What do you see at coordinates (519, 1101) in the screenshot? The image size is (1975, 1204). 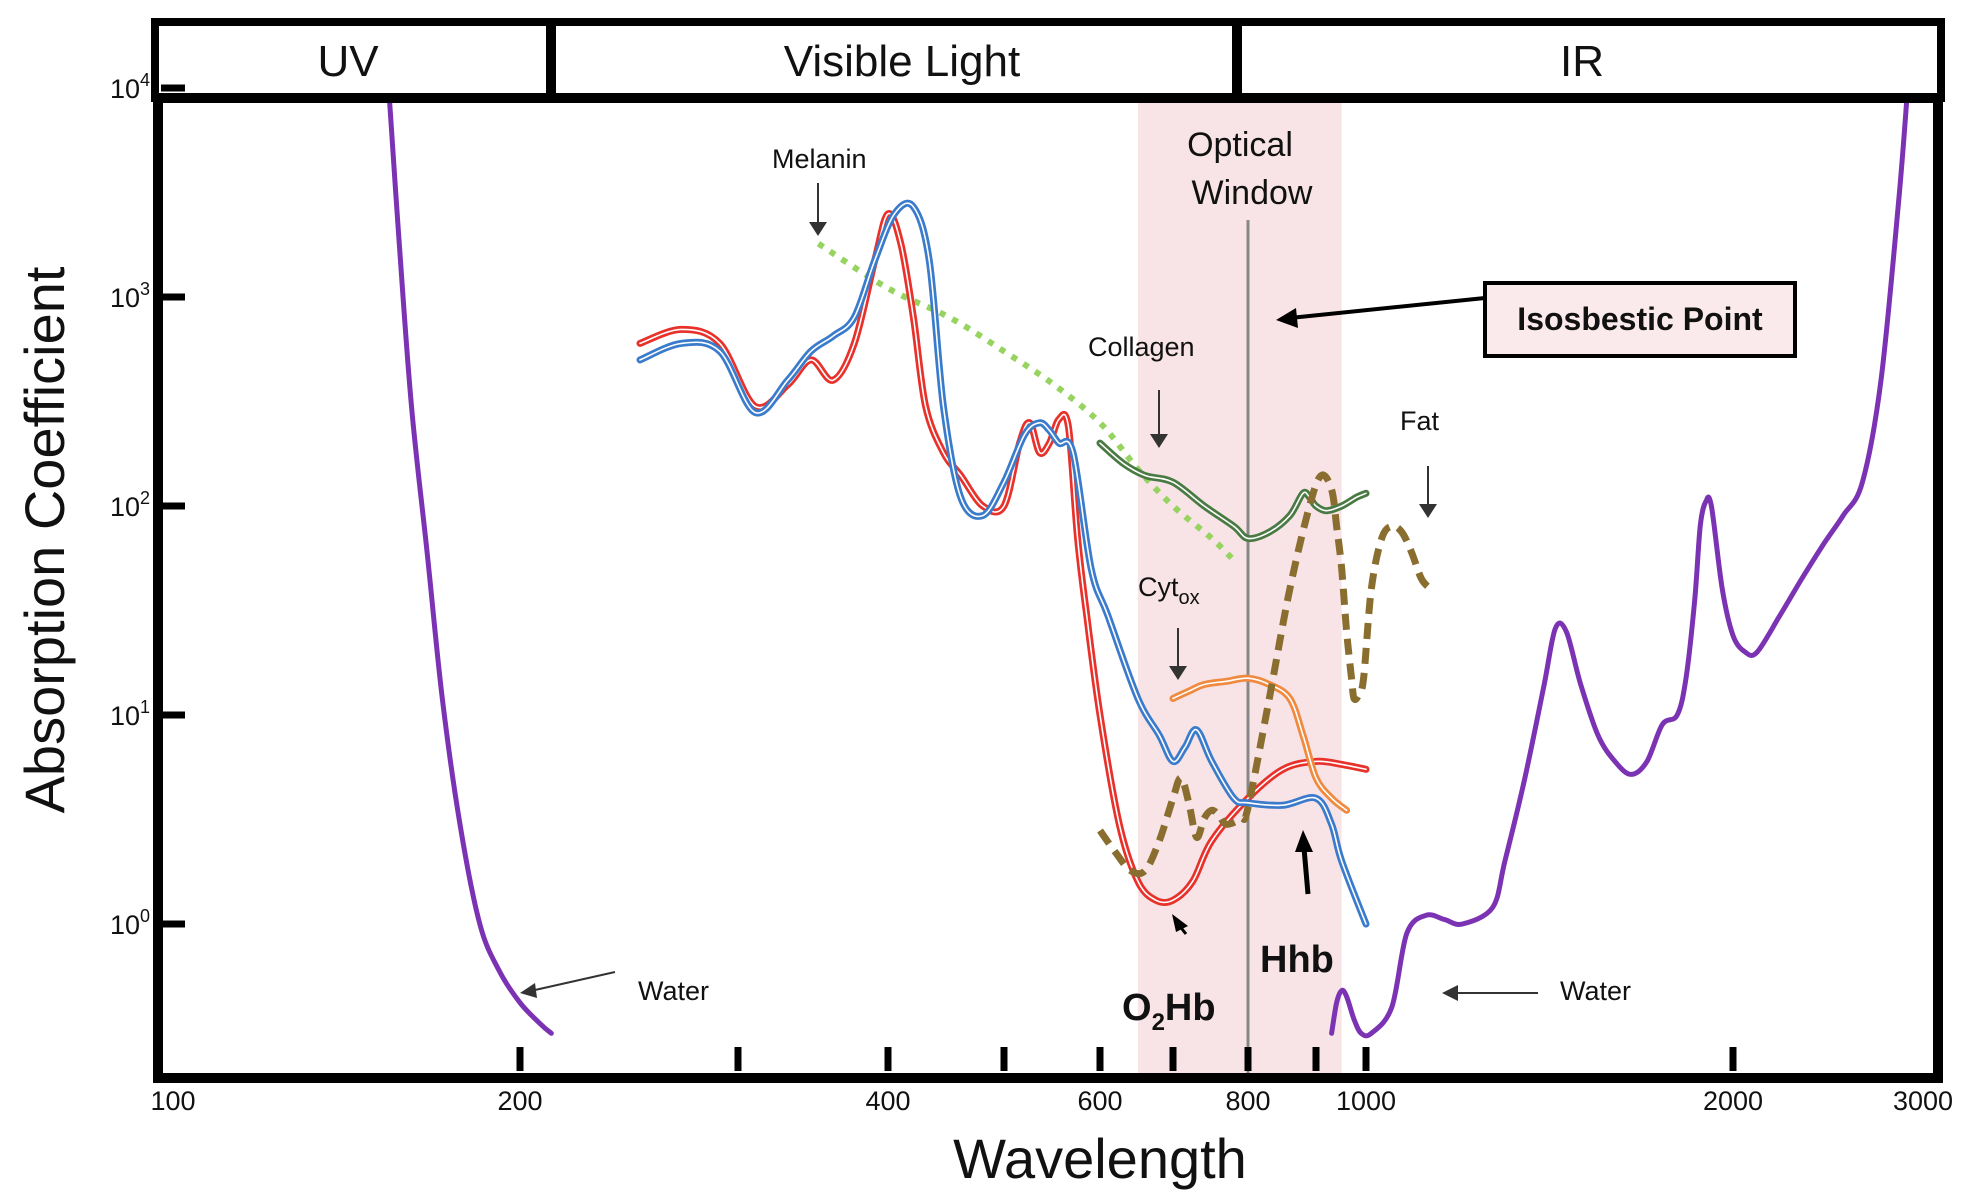 I see `x-tick-label-200: 200` at bounding box center [519, 1101].